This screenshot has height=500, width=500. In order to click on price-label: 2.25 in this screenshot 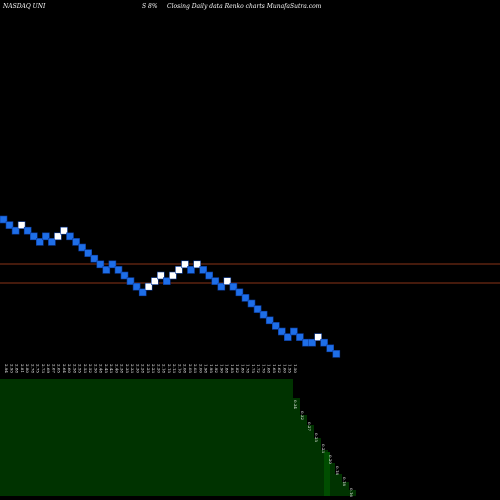, I will do `click(148, 368)`.